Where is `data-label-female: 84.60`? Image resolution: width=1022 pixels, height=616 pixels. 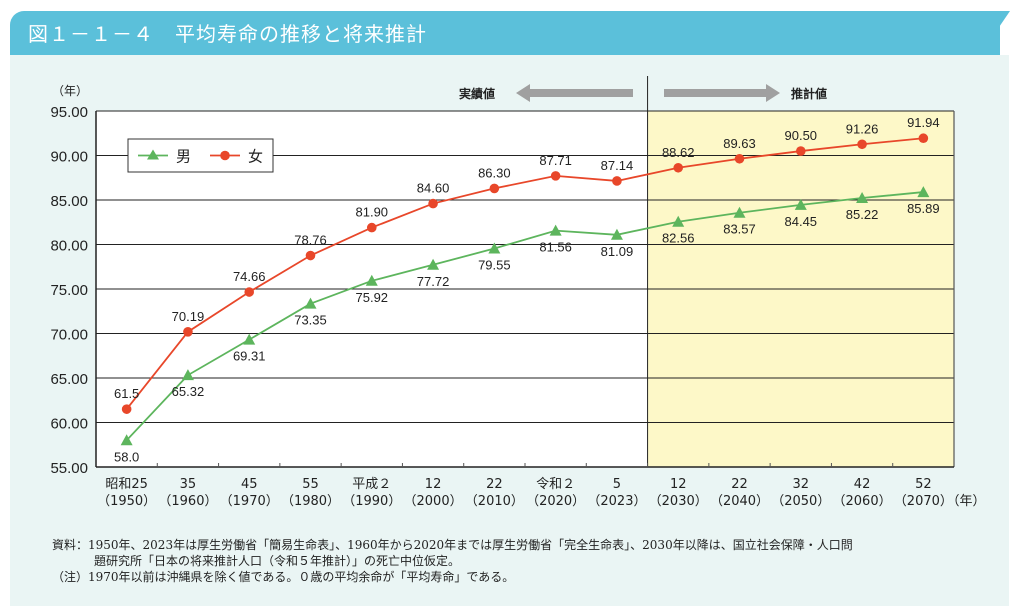 data-label-female: 84.60 is located at coordinates (433, 188).